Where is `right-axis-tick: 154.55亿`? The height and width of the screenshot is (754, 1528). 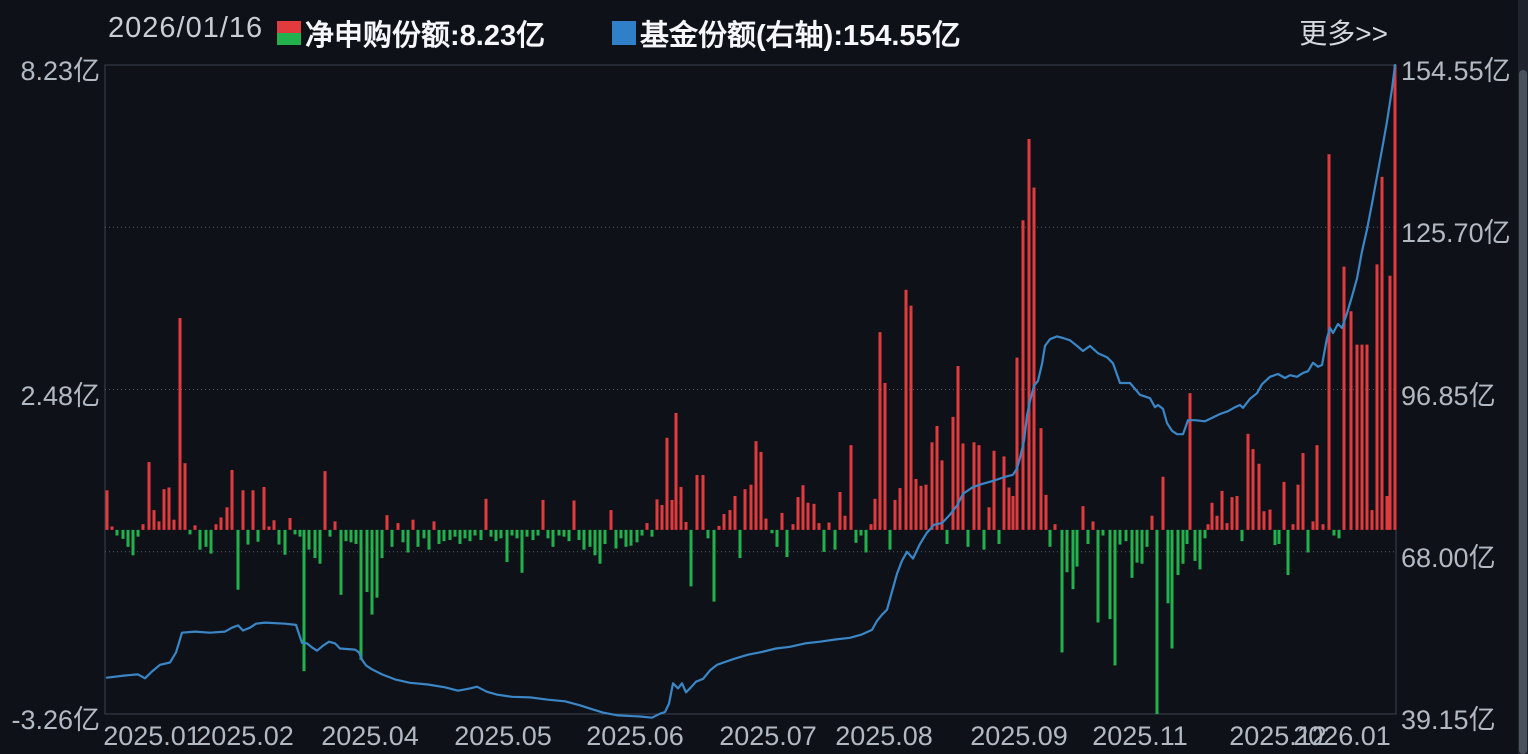 right-axis-tick: 154.55亿 is located at coordinates (1456, 71).